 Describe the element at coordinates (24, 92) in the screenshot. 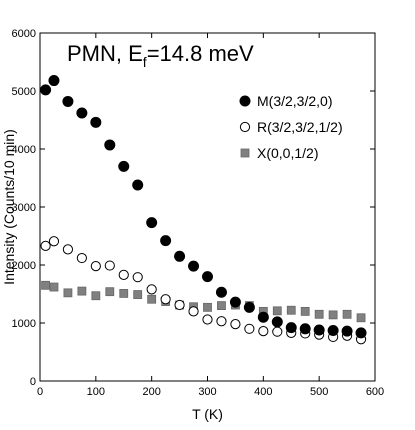

I see `y-tick-label: 5000` at that location.